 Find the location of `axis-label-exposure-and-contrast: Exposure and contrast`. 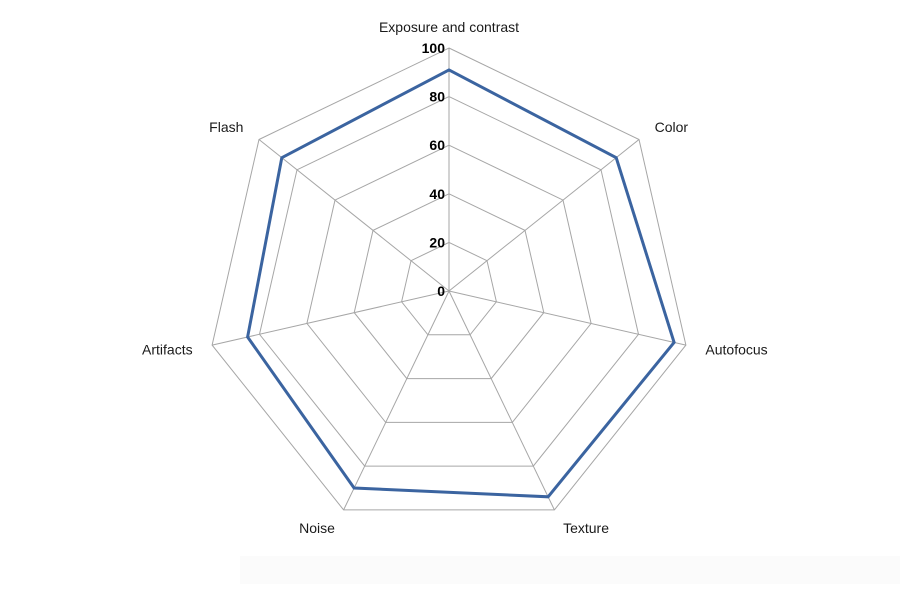

axis-label-exposure-and-contrast: Exposure and contrast is located at coordinates (449, 27).